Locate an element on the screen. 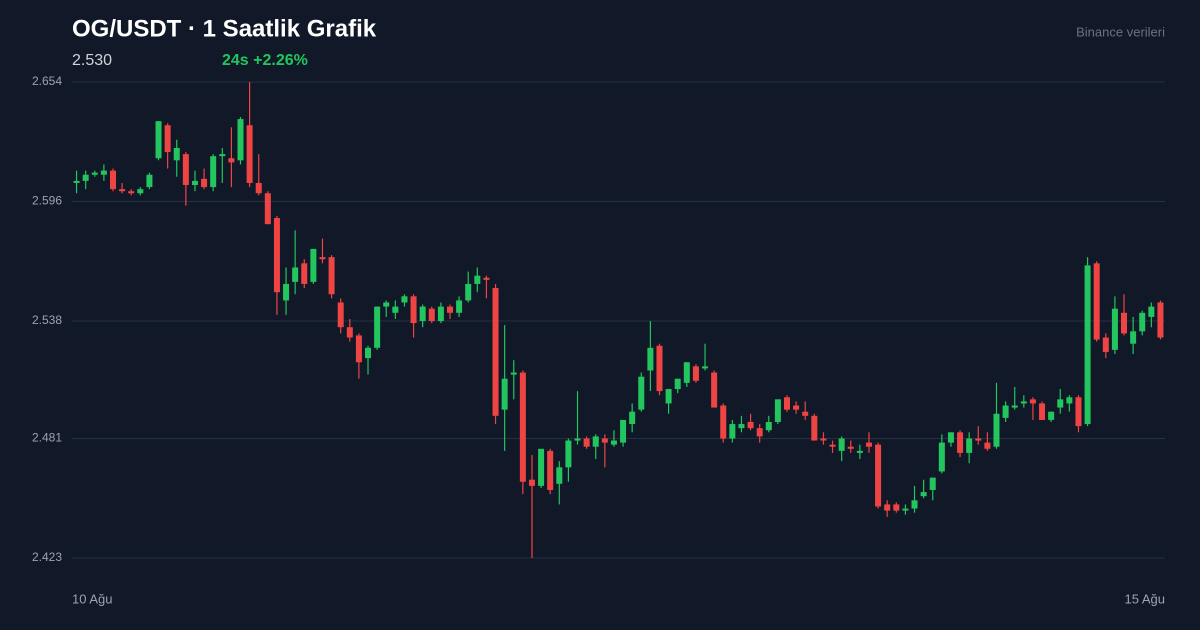  price-change: 24s +2.26% is located at coordinates (265, 60).